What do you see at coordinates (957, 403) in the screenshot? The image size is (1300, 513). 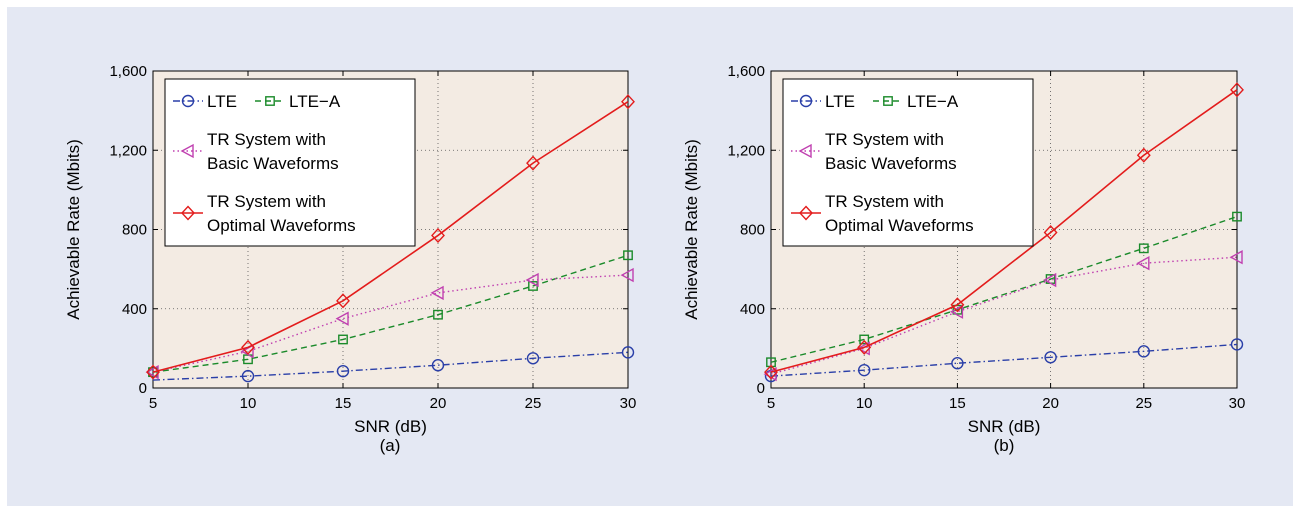 I see `x-tick-label: 15` at bounding box center [957, 403].